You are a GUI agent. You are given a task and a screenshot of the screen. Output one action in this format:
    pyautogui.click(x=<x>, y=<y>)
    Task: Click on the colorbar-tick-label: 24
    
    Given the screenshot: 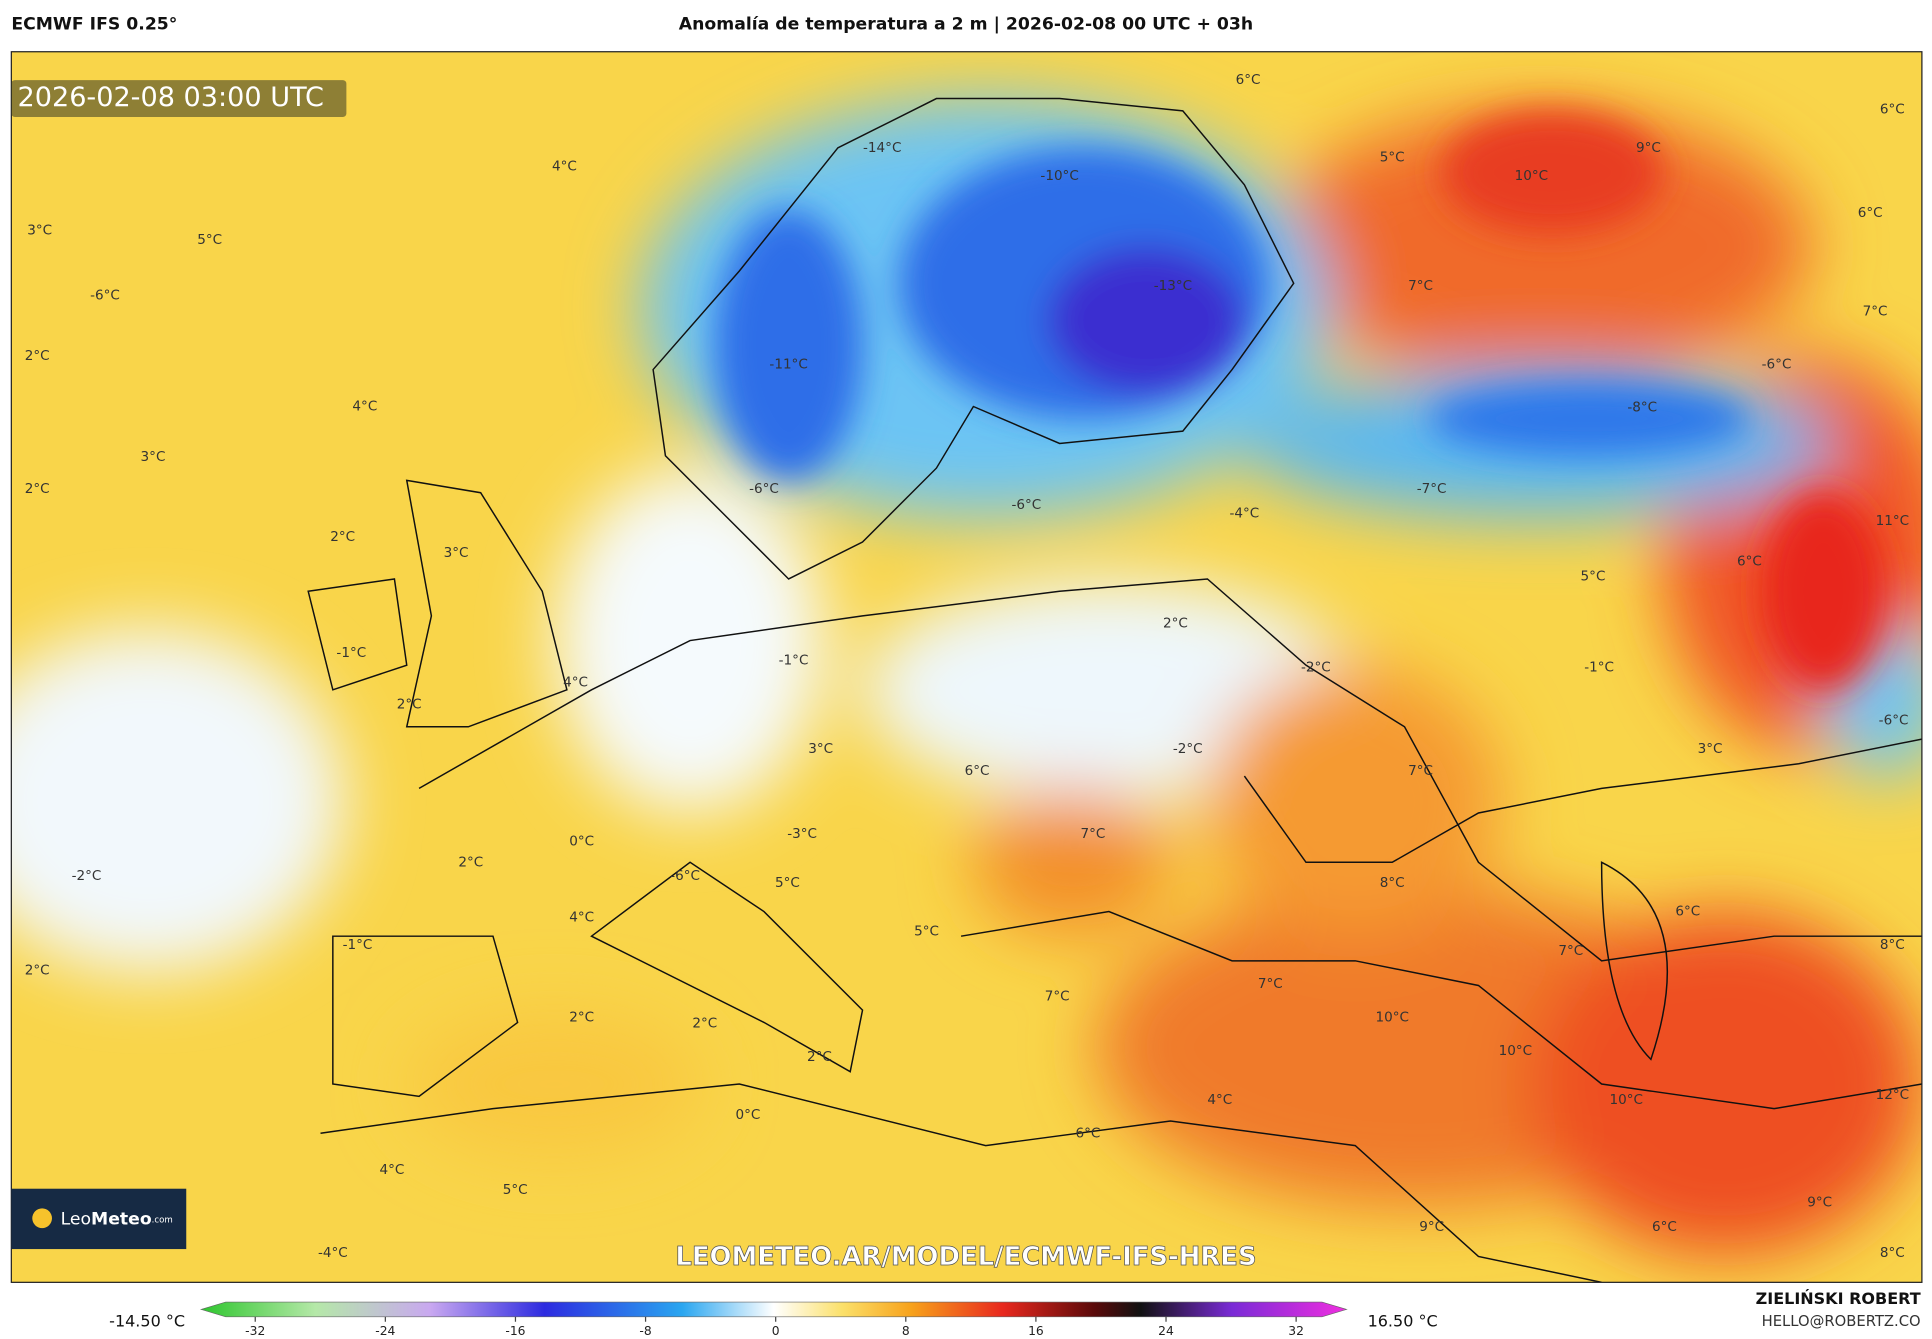 What is the action you would take?
    pyautogui.click(x=1166, y=1331)
    